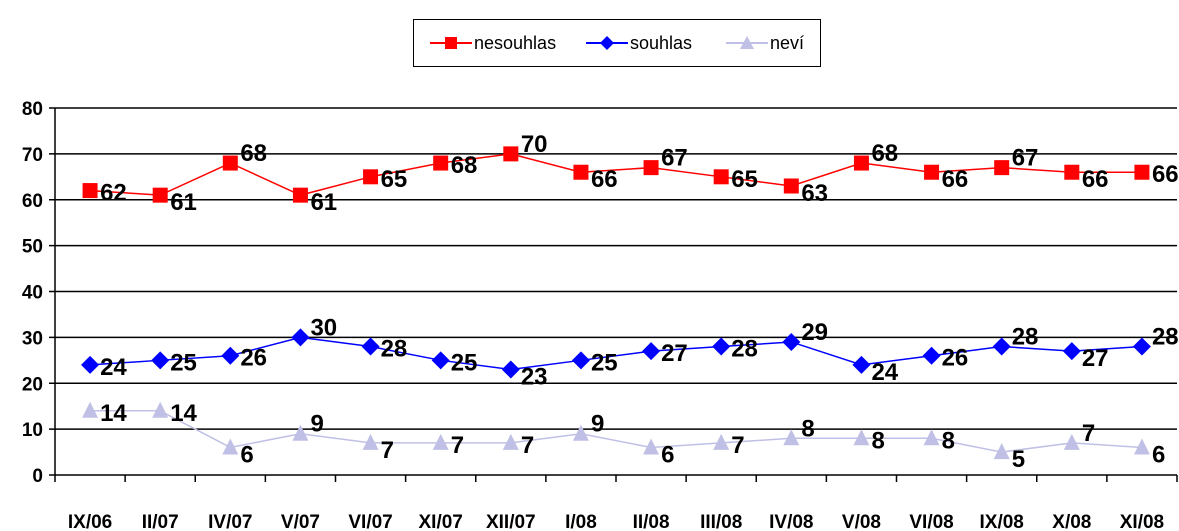 The image size is (1179, 531). What do you see at coordinates (597, 424) in the screenshot?
I see `data-label: 9` at bounding box center [597, 424].